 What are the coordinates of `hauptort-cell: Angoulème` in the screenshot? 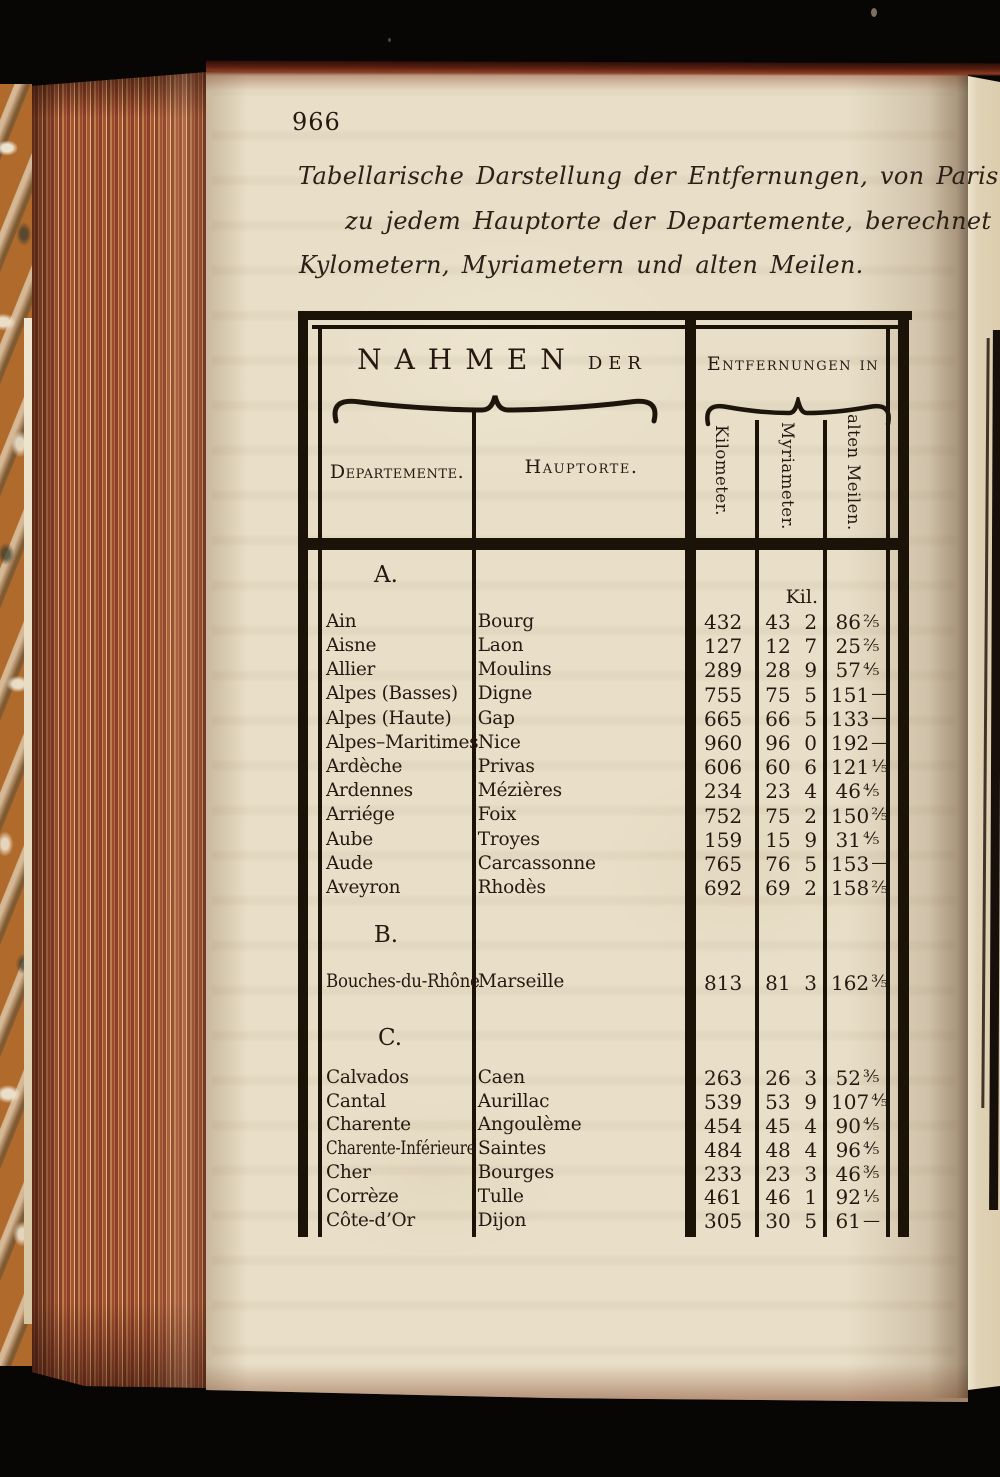 It's located at (581, 1125).